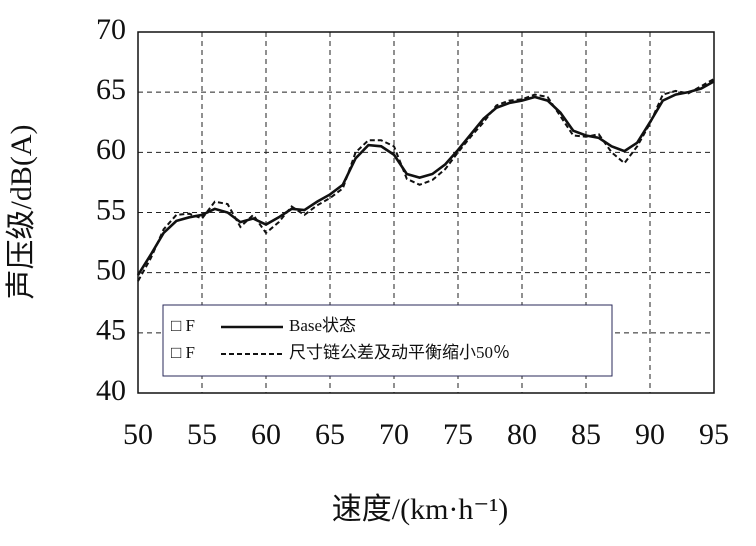 Image resolution: width=756 pixels, height=546 pixels. Describe the element at coordinates (202, 434) in the screenshot. I see `x-tick-label: 55` at that location.